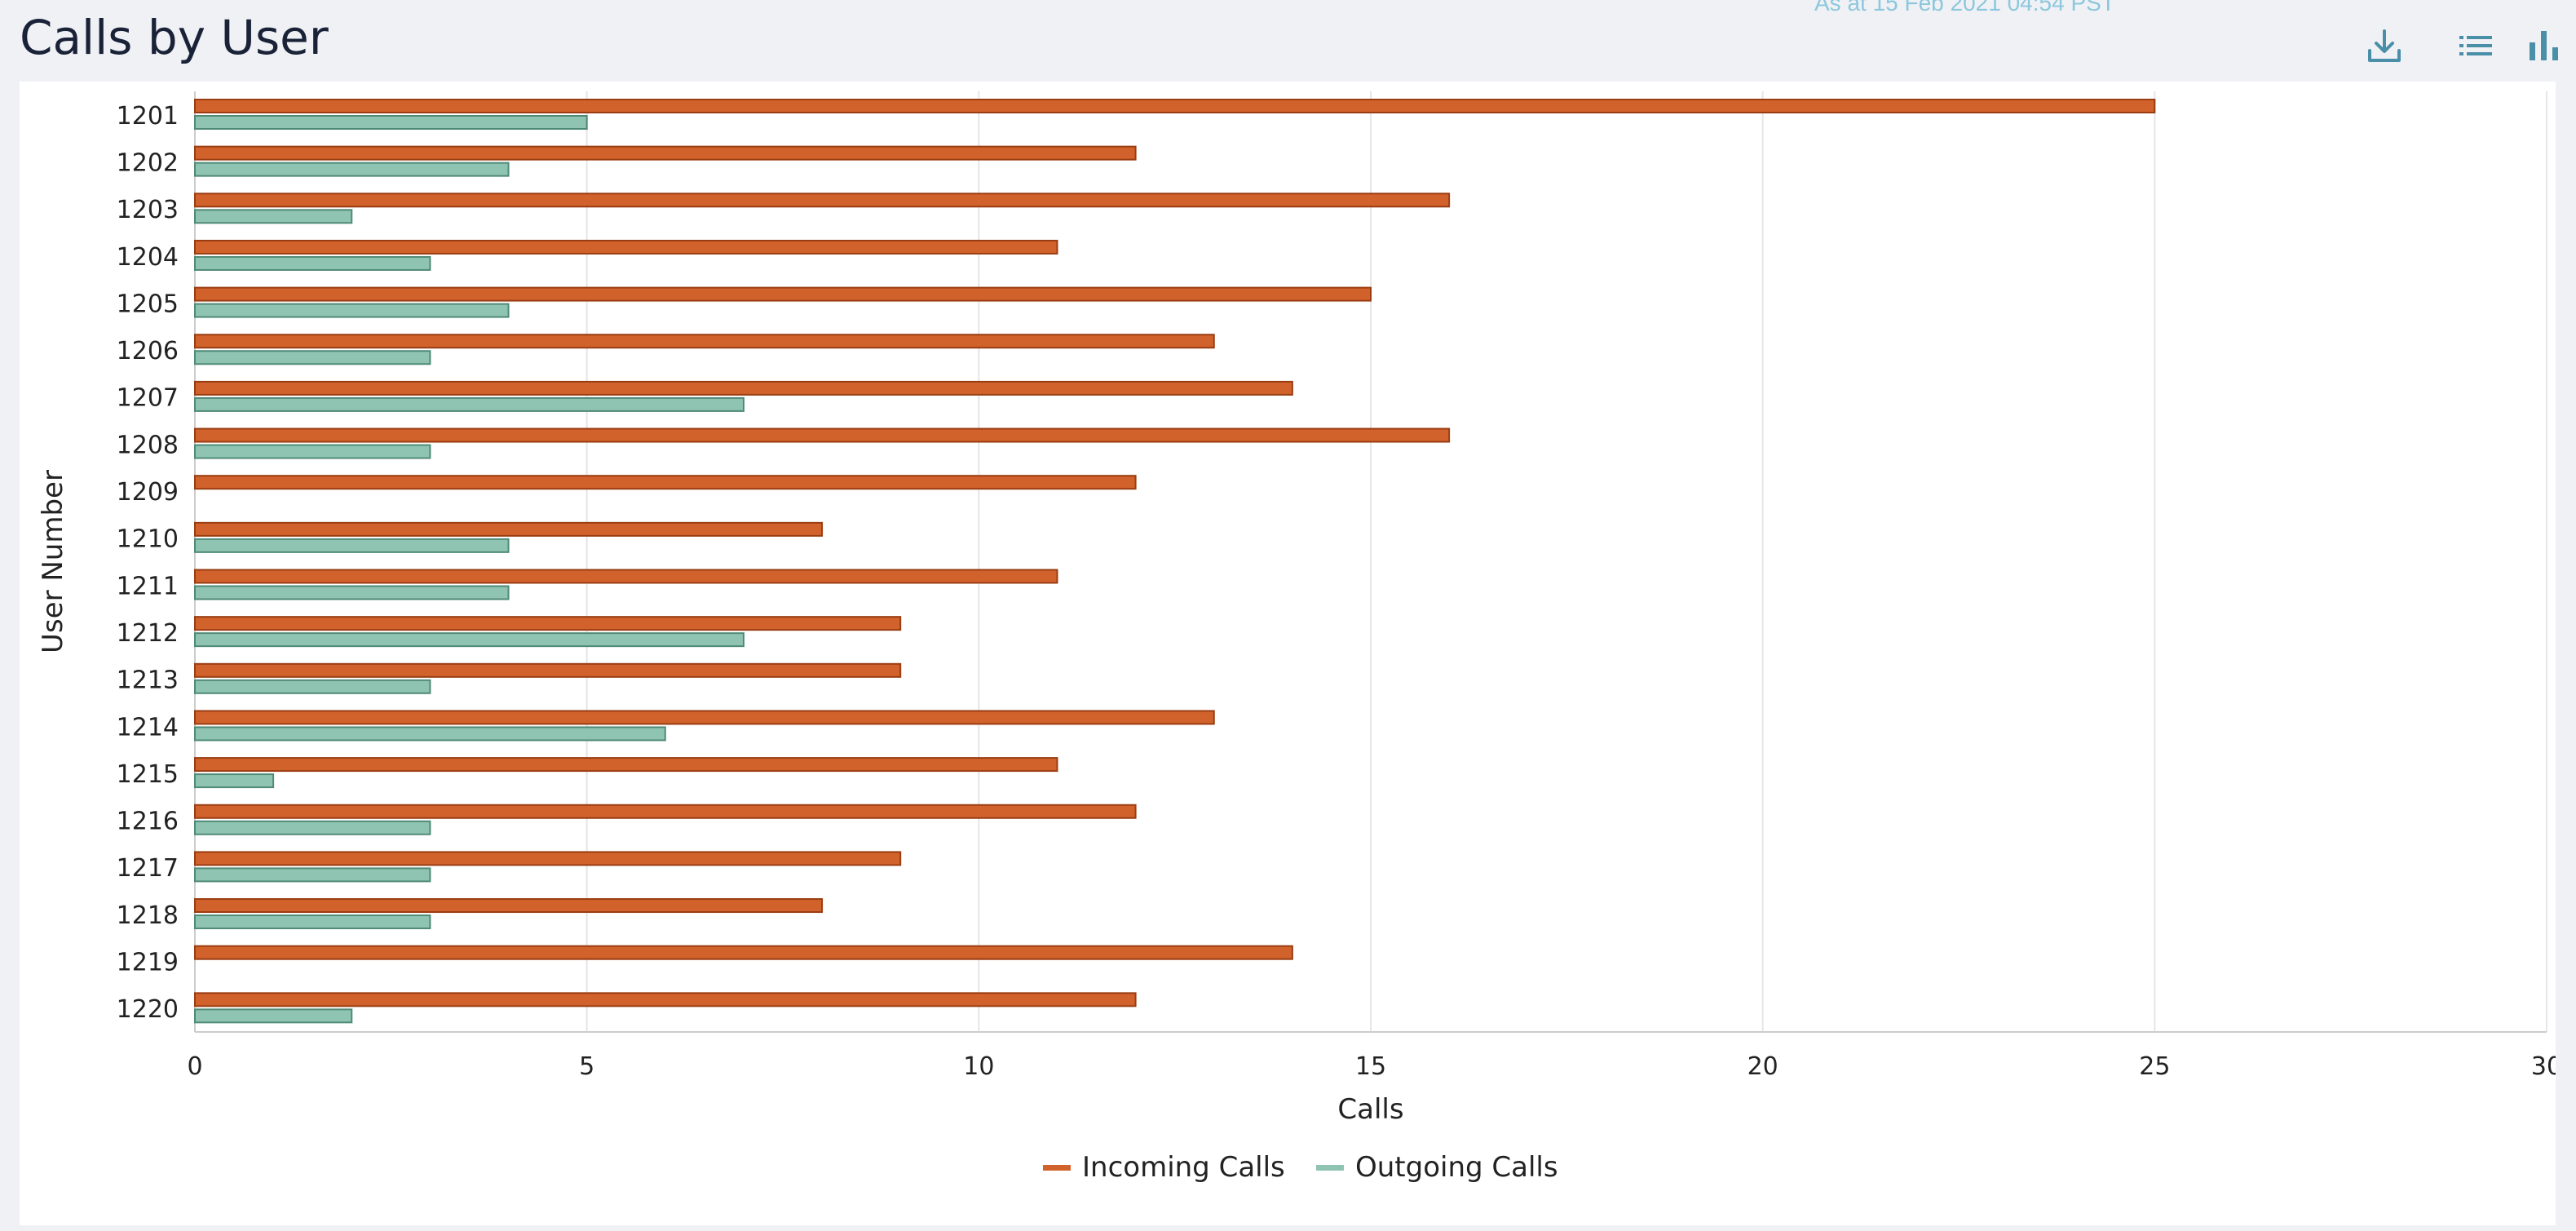 Image resolution: width=2576 pixels, height=1231 pixels. Describe the element at coordinates (148, 586) in the screenshot. I see `y-tick-label: 1211` at that location.